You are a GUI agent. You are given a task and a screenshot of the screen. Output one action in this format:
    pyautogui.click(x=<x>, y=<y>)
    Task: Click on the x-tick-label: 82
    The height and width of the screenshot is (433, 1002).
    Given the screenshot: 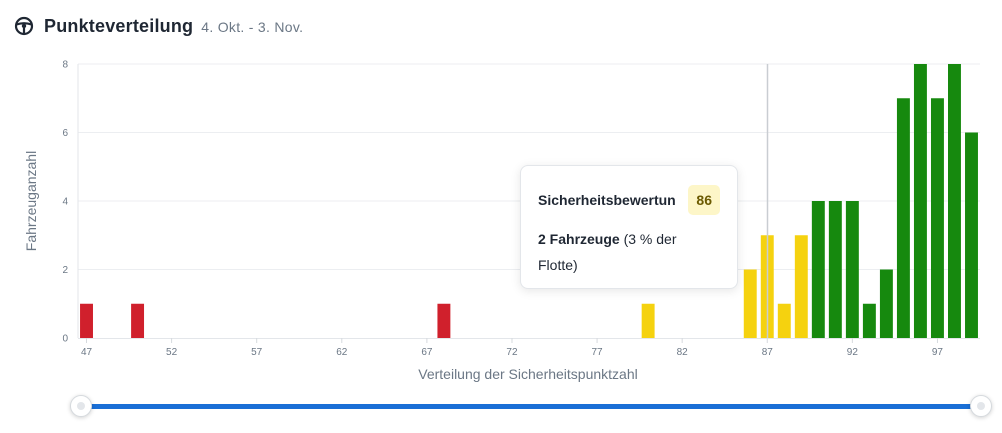 What is the action you would take?
    pyautogui.click(x=683, y=352)
    